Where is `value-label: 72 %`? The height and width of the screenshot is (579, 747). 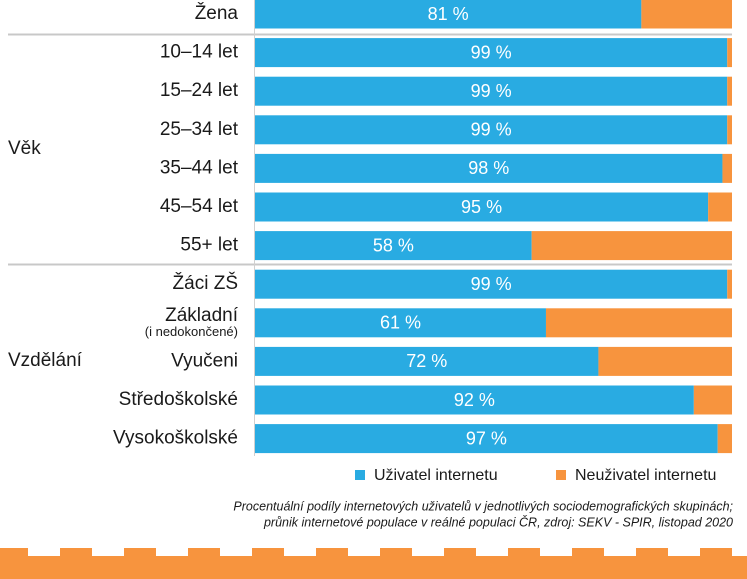 value-label: 72 % is located at coordinates (426, 361).